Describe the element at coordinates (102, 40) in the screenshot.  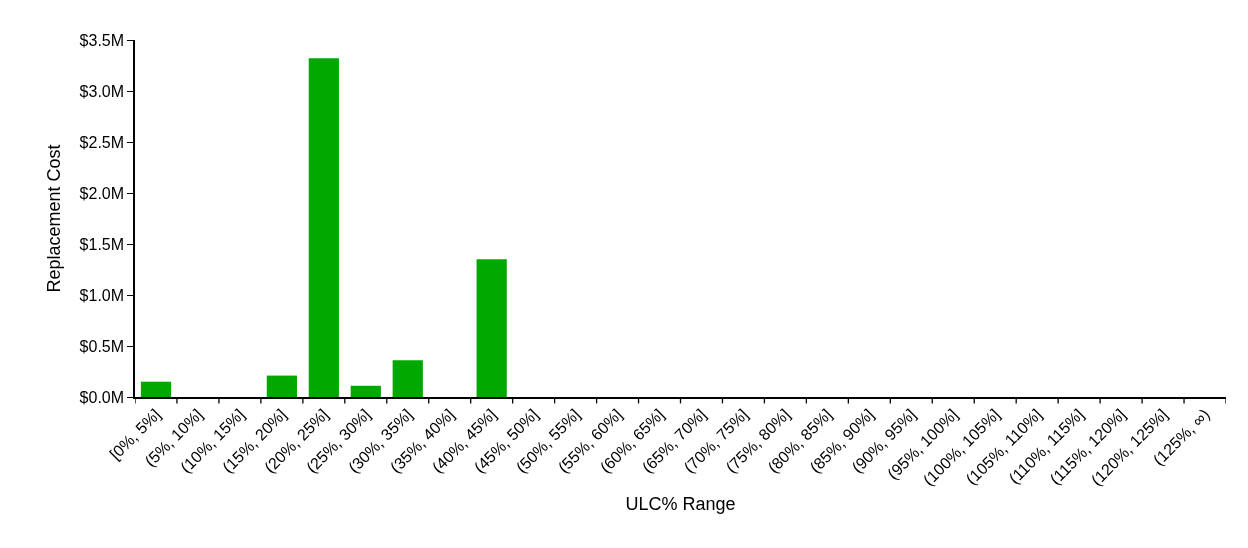
I see `y-tick-label: $3.5M` at that location.